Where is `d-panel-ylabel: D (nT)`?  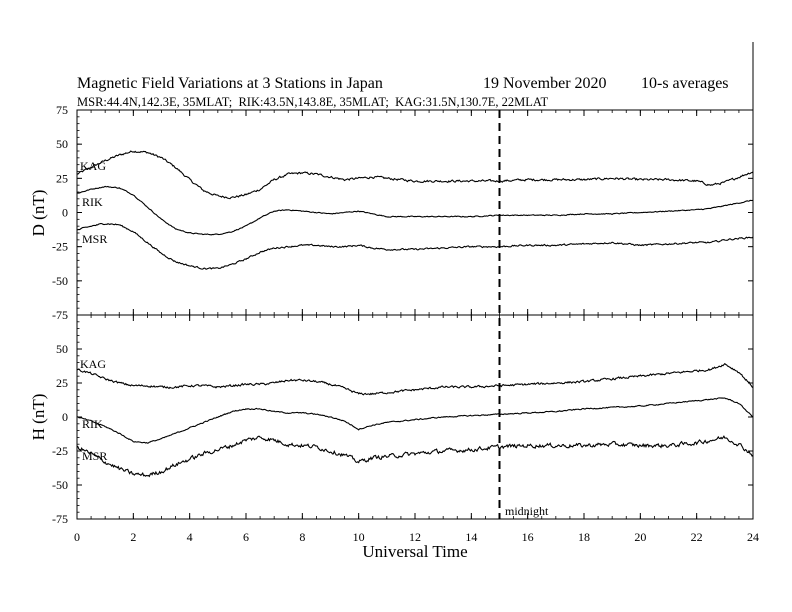 d-panel-ylabel: D (nT) is located at coordinates (38, 213).